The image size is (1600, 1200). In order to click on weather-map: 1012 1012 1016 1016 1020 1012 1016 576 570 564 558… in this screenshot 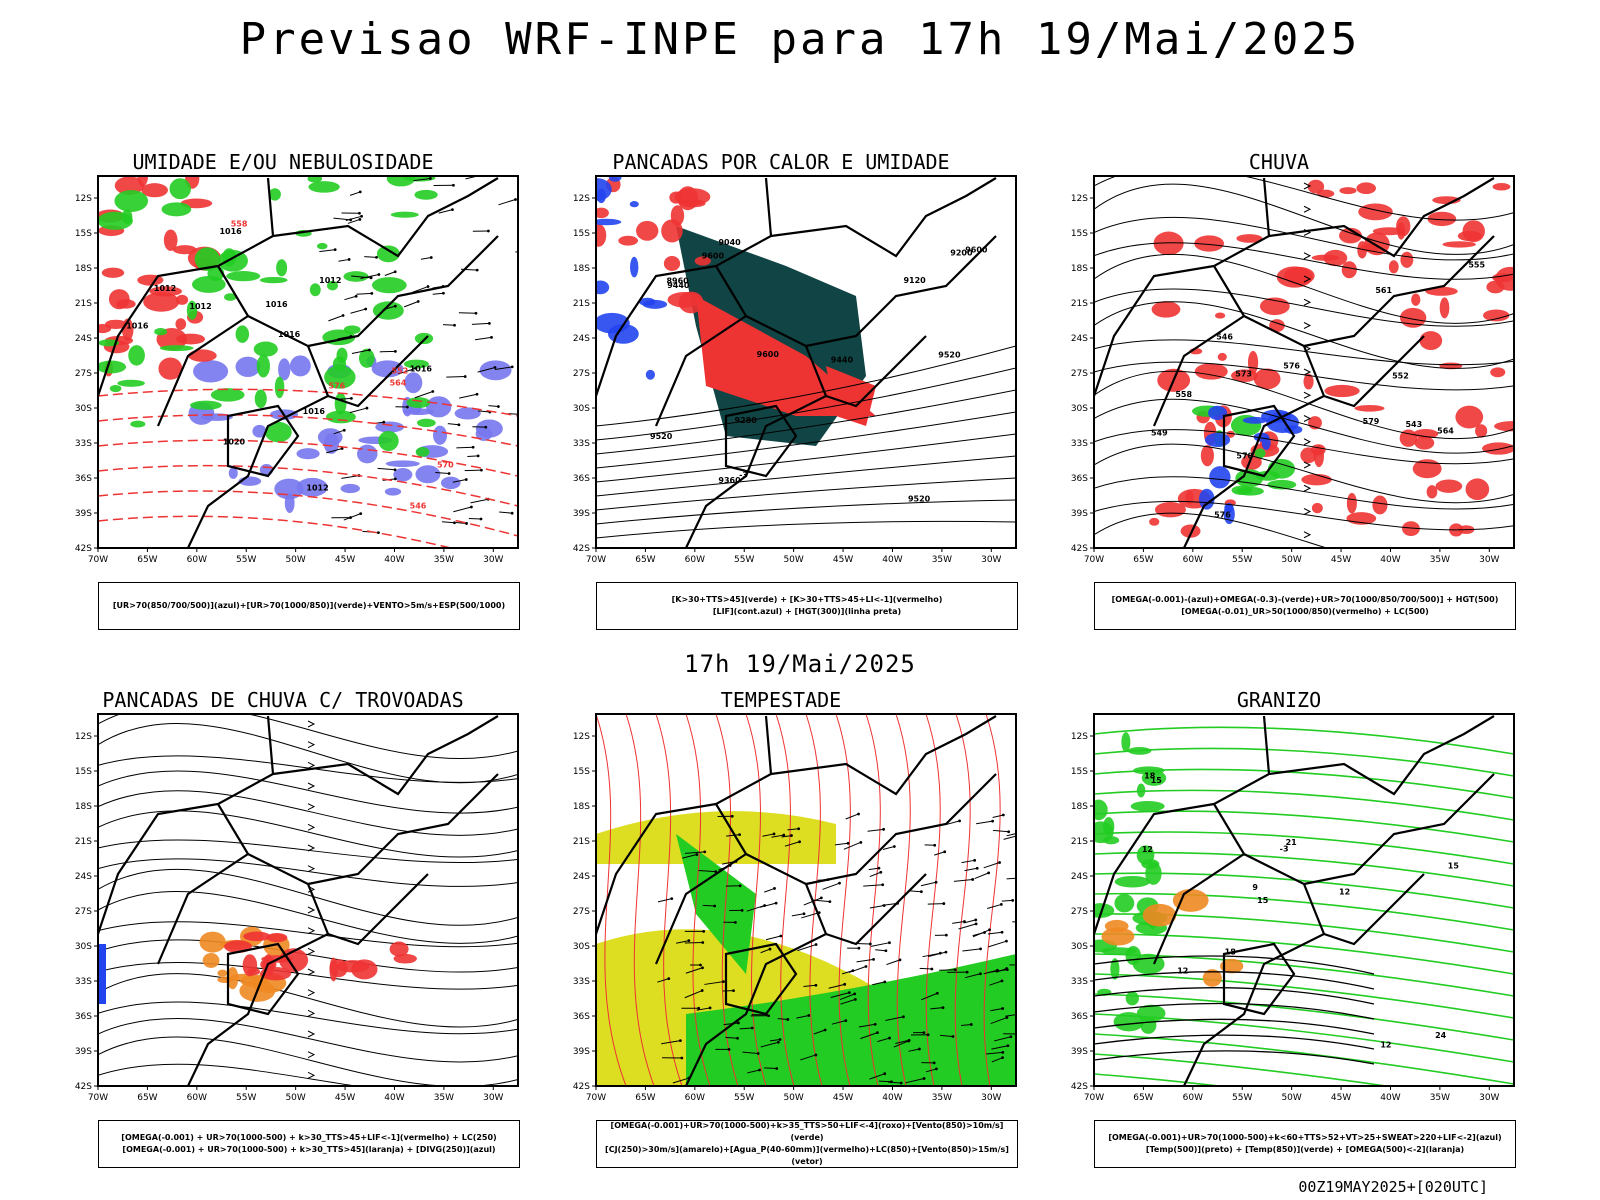, I will do `click(297, 370)`.